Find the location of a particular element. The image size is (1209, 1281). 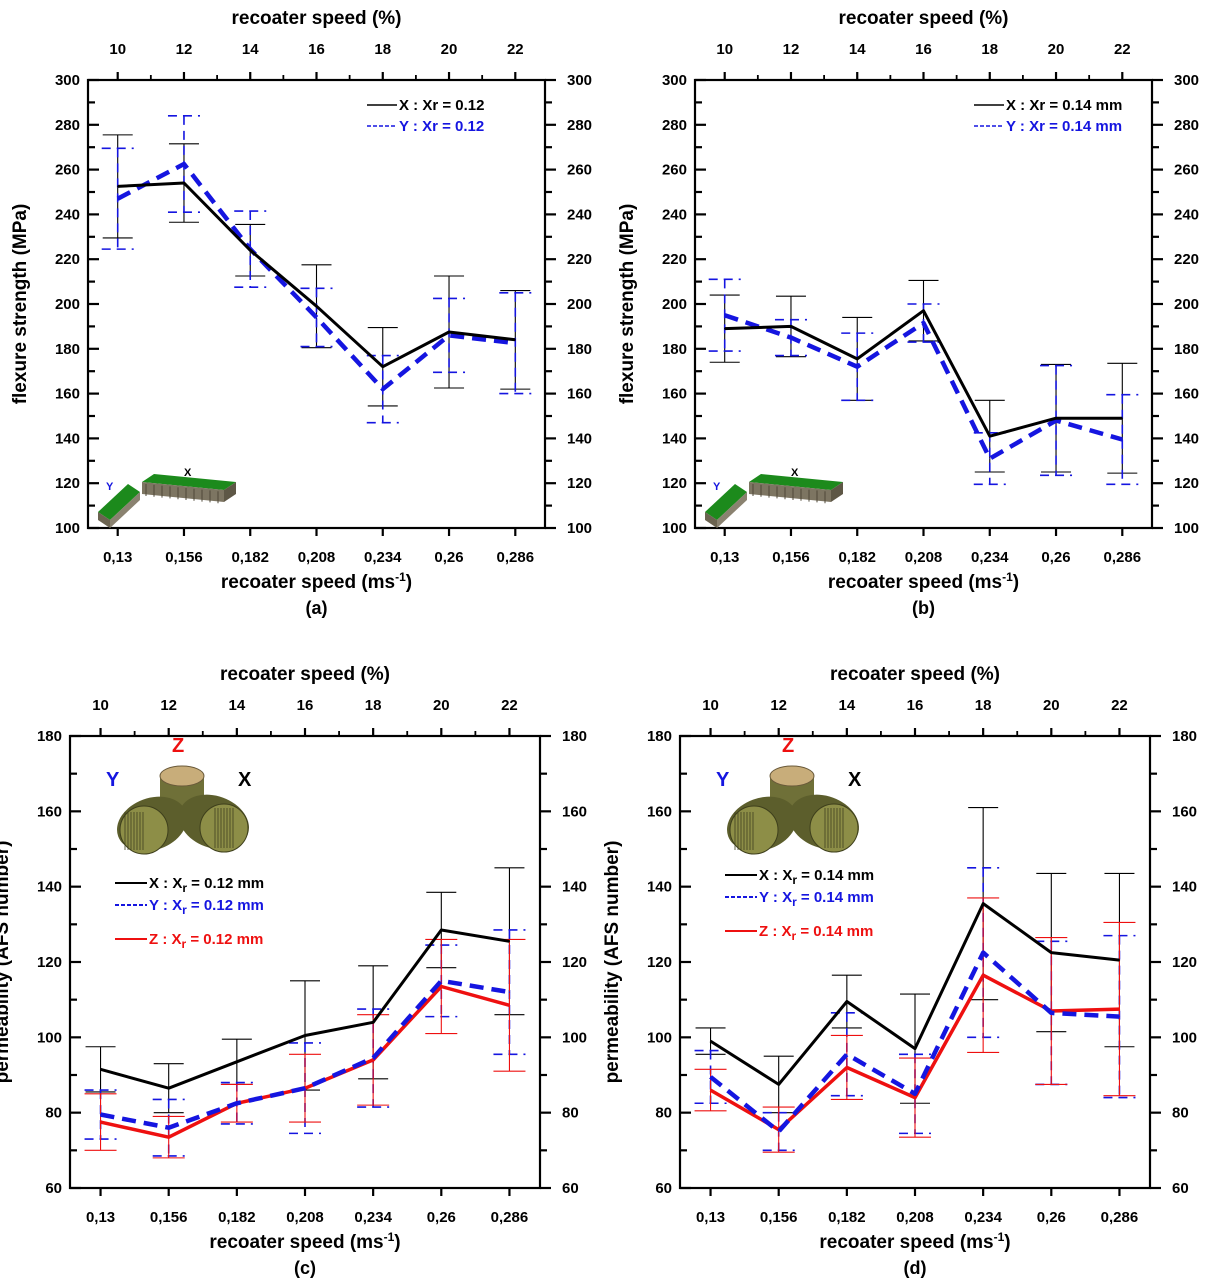

y-tick-label-right: 300 is located at coordinates (579, 80).